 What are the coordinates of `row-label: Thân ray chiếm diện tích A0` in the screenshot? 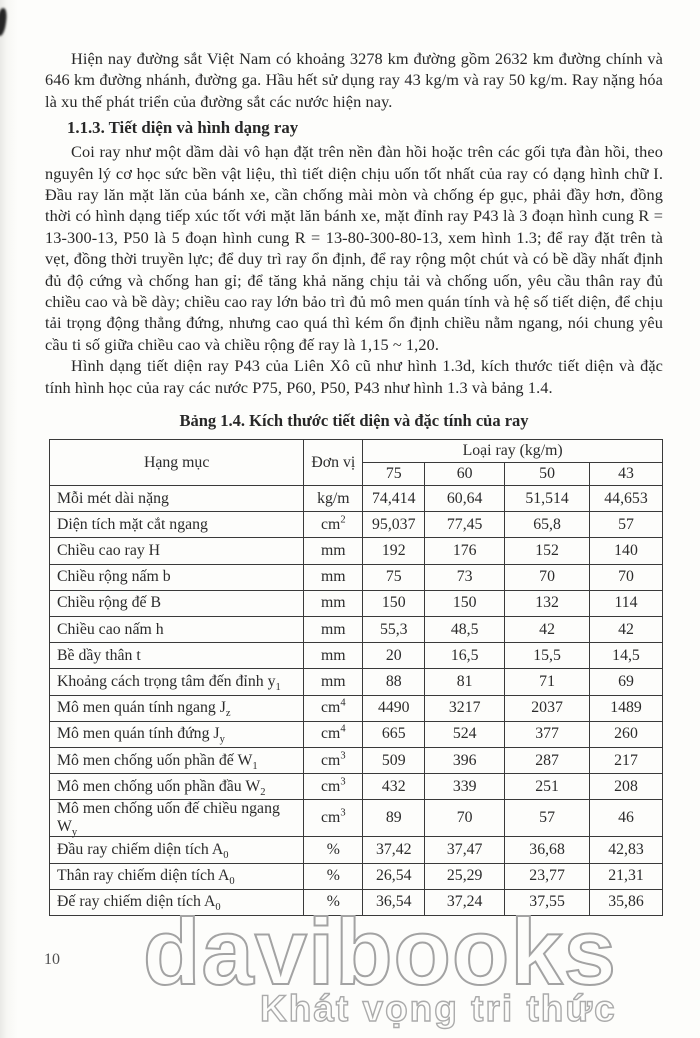 It's located at (176, 876).